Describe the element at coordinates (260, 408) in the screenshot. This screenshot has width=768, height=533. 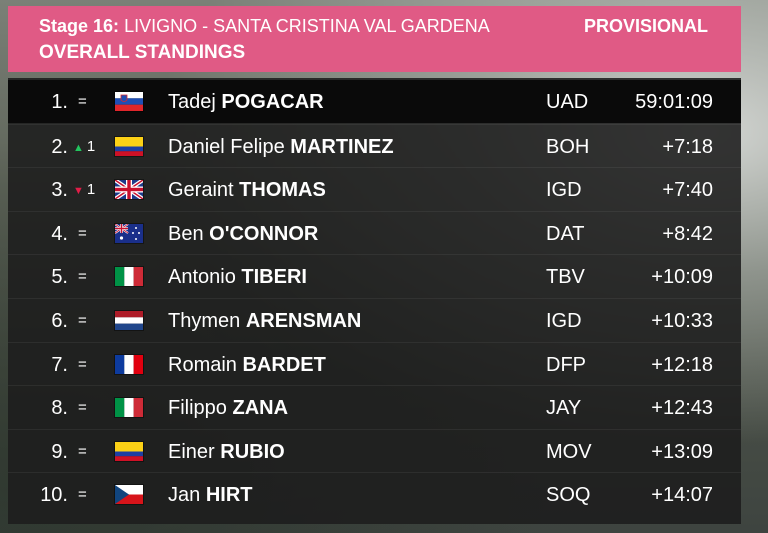
I see `rider-last-name: ZANA` at that location.